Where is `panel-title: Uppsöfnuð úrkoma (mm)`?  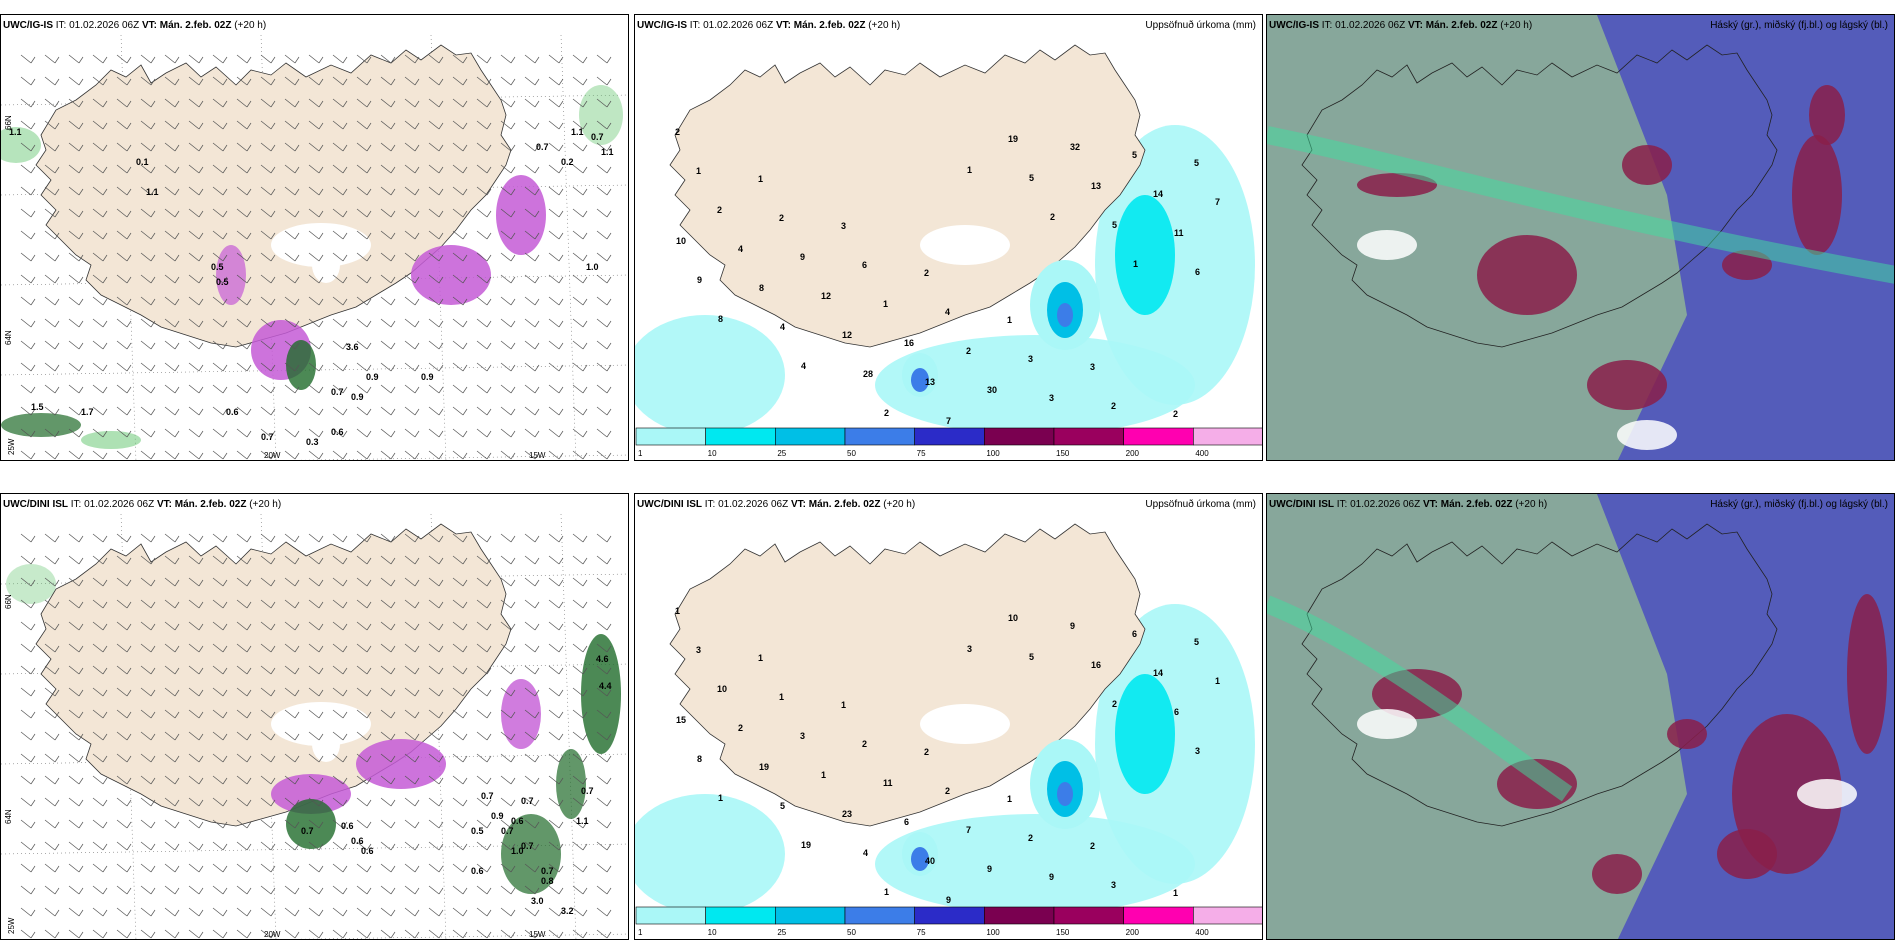 panel-title: Uppsöfnuð úrkoma (mm) is located at coordinates (1200, 25).